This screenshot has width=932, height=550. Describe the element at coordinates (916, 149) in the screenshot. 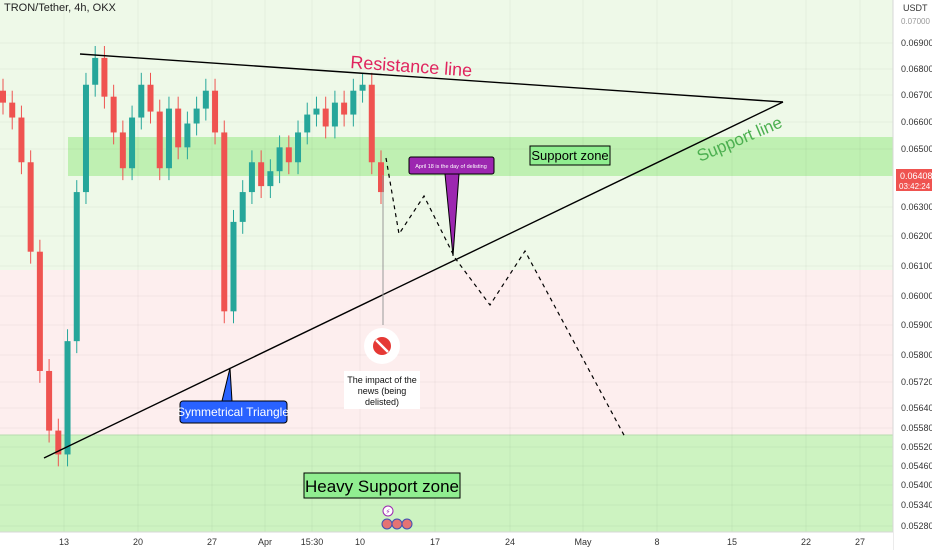

I see `price-tick-label: 0.06500` at that location.